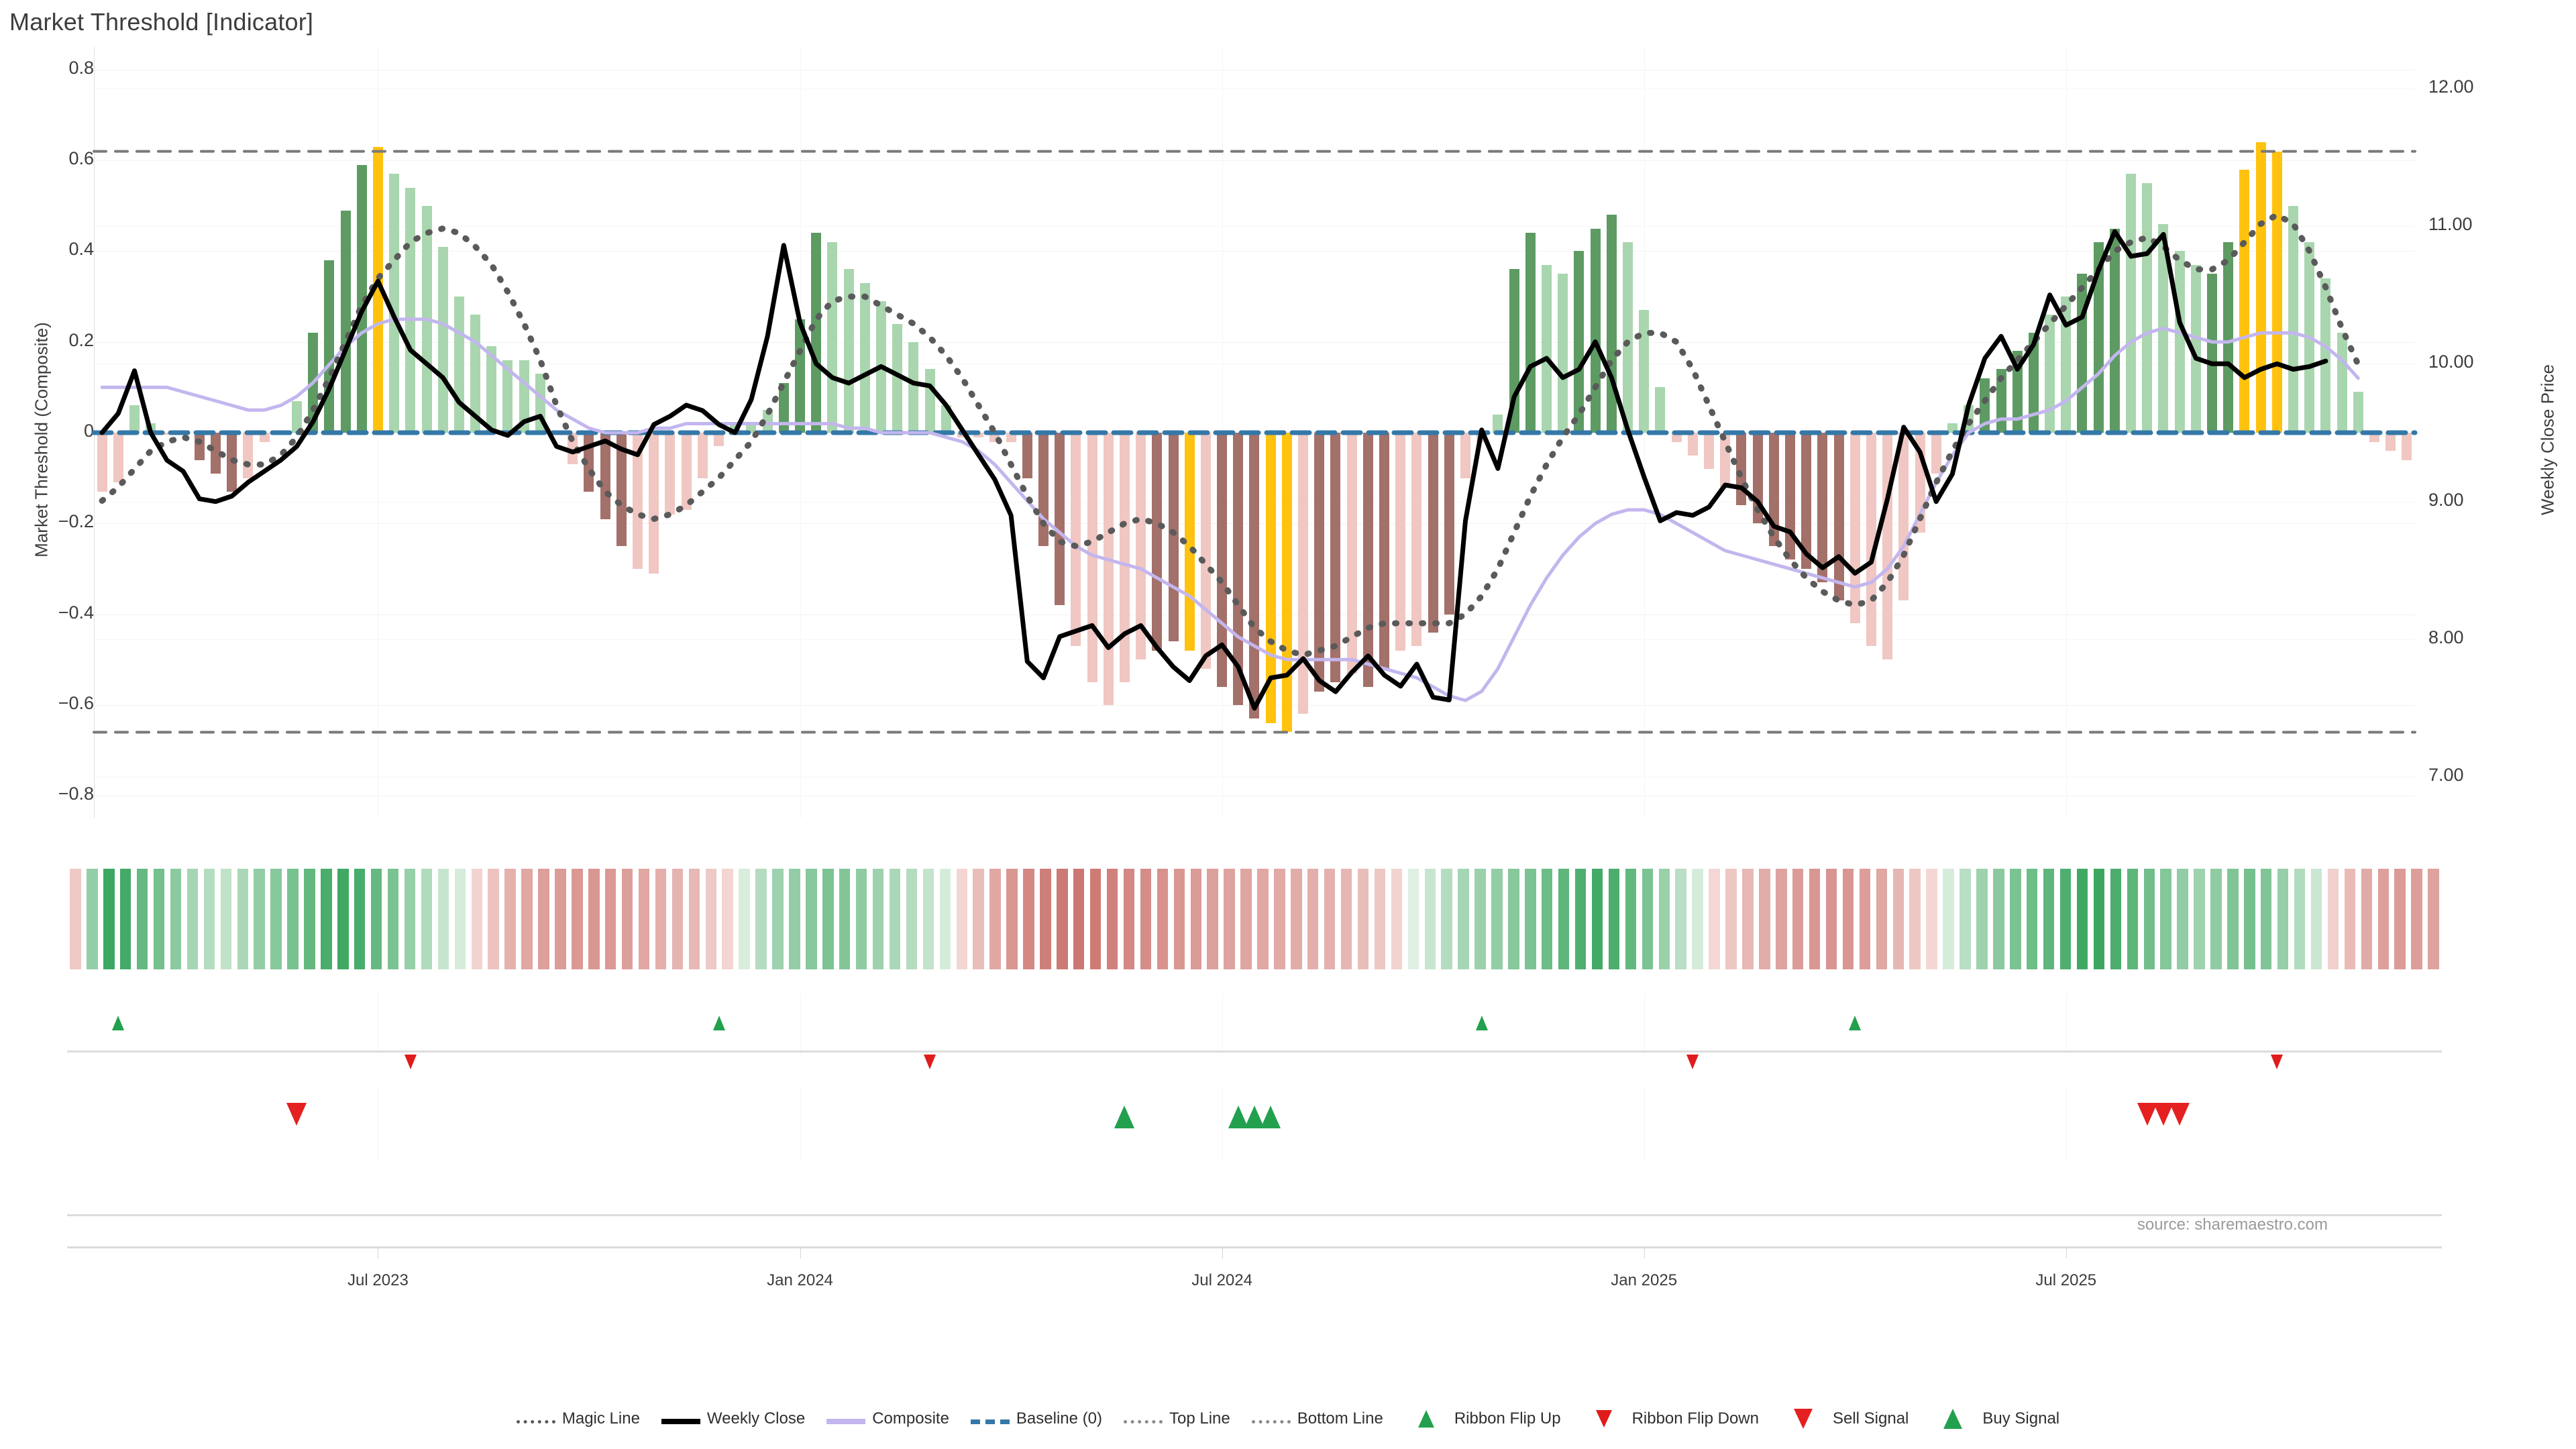  What do you see at coordinates (1143, 1422) in the screenshot?
I see `dotted-line-icon` at bounding box center [1143, 1422].